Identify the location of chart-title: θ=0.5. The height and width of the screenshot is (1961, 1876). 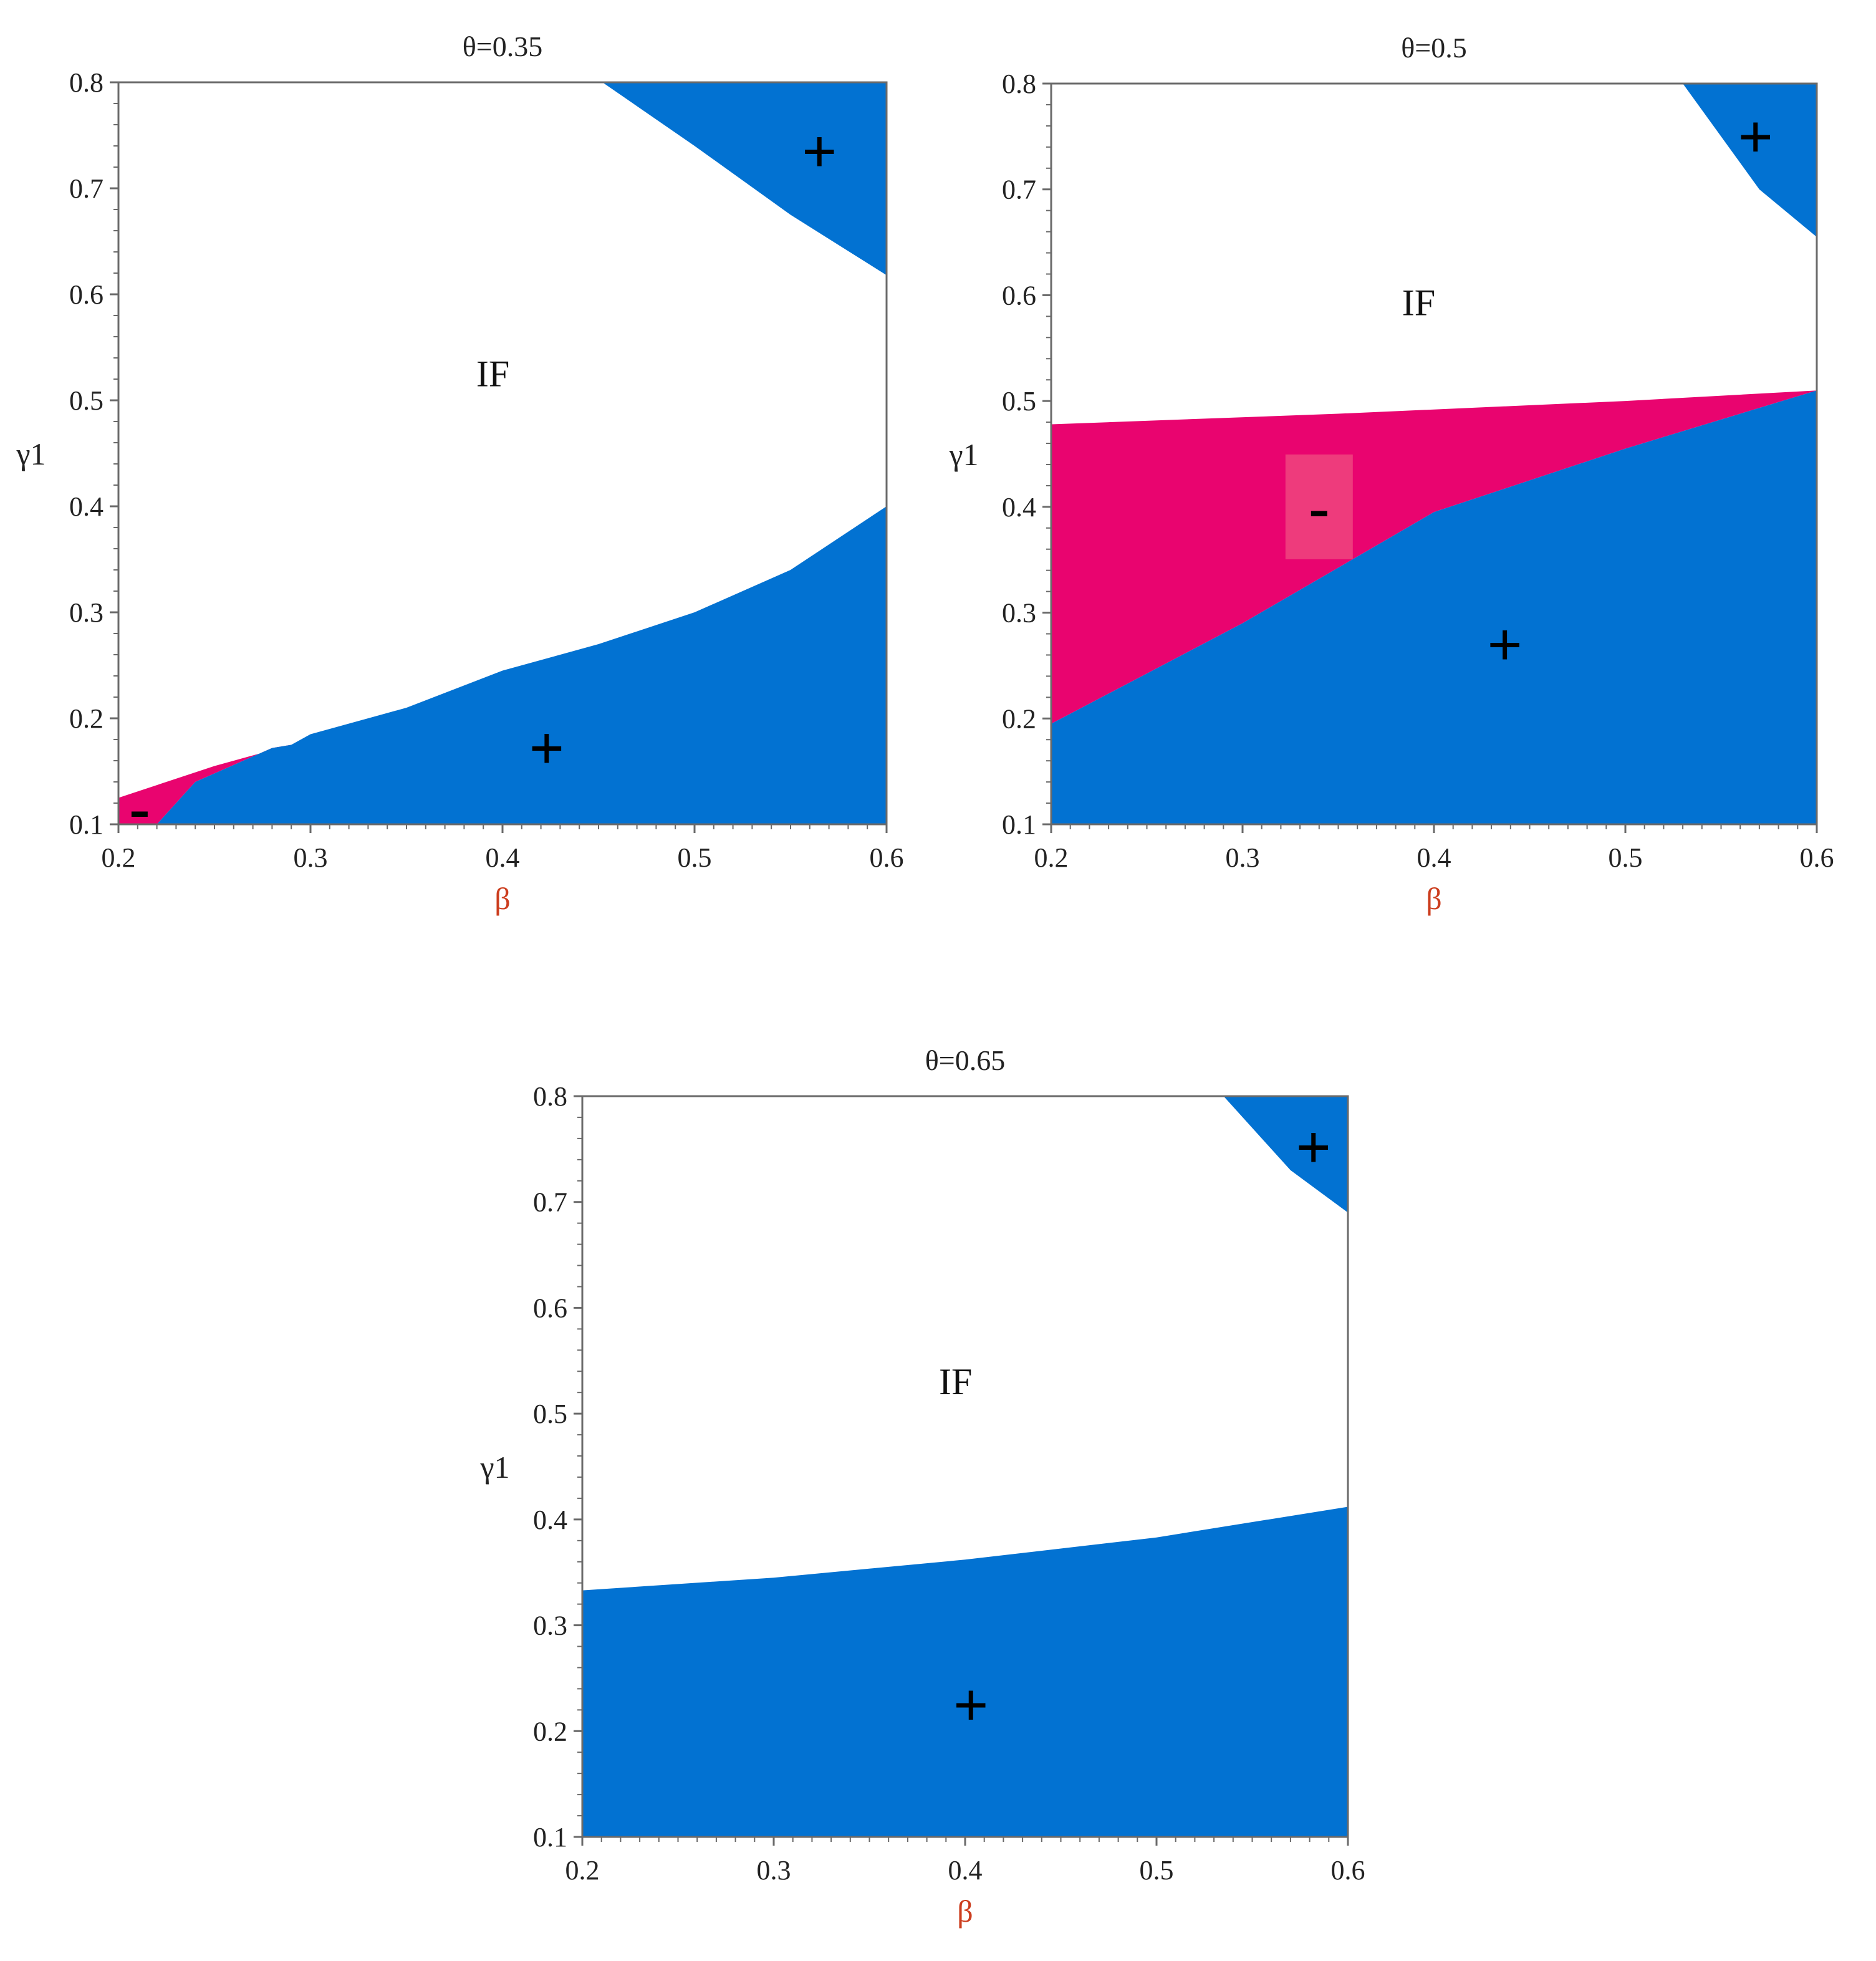
(1434, 48).